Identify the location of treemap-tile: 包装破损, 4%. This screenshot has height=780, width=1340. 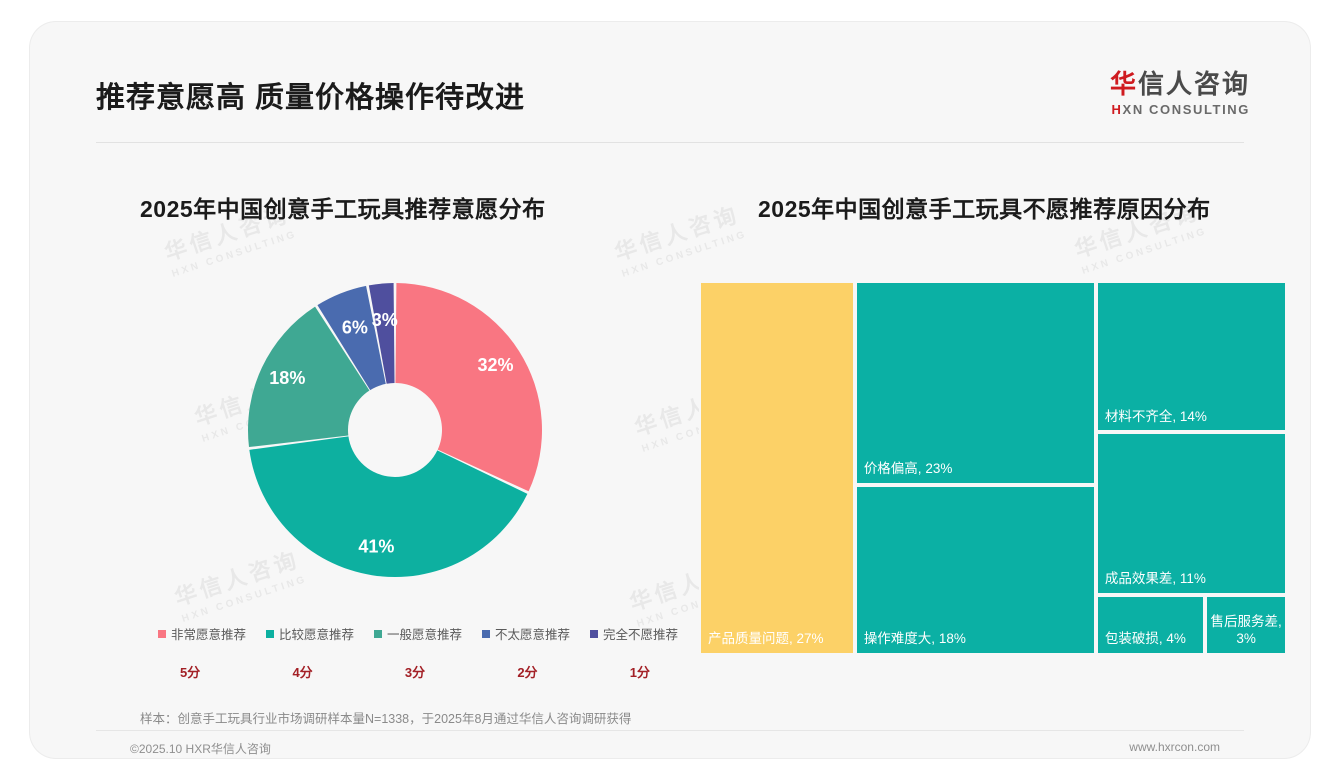
(1150, 625).